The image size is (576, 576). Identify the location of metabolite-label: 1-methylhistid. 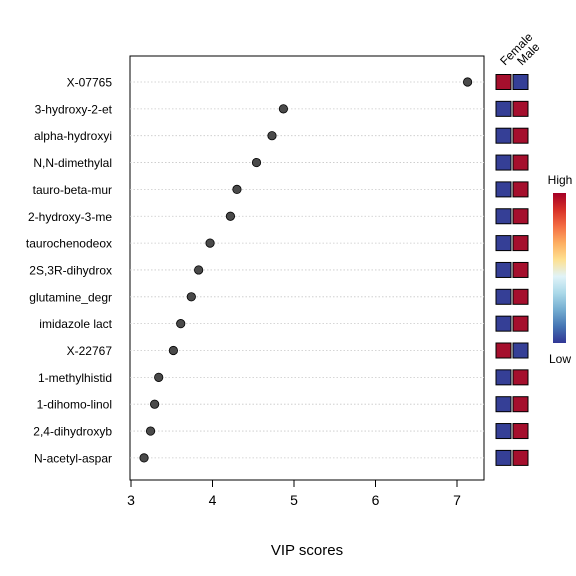
(75, 378).